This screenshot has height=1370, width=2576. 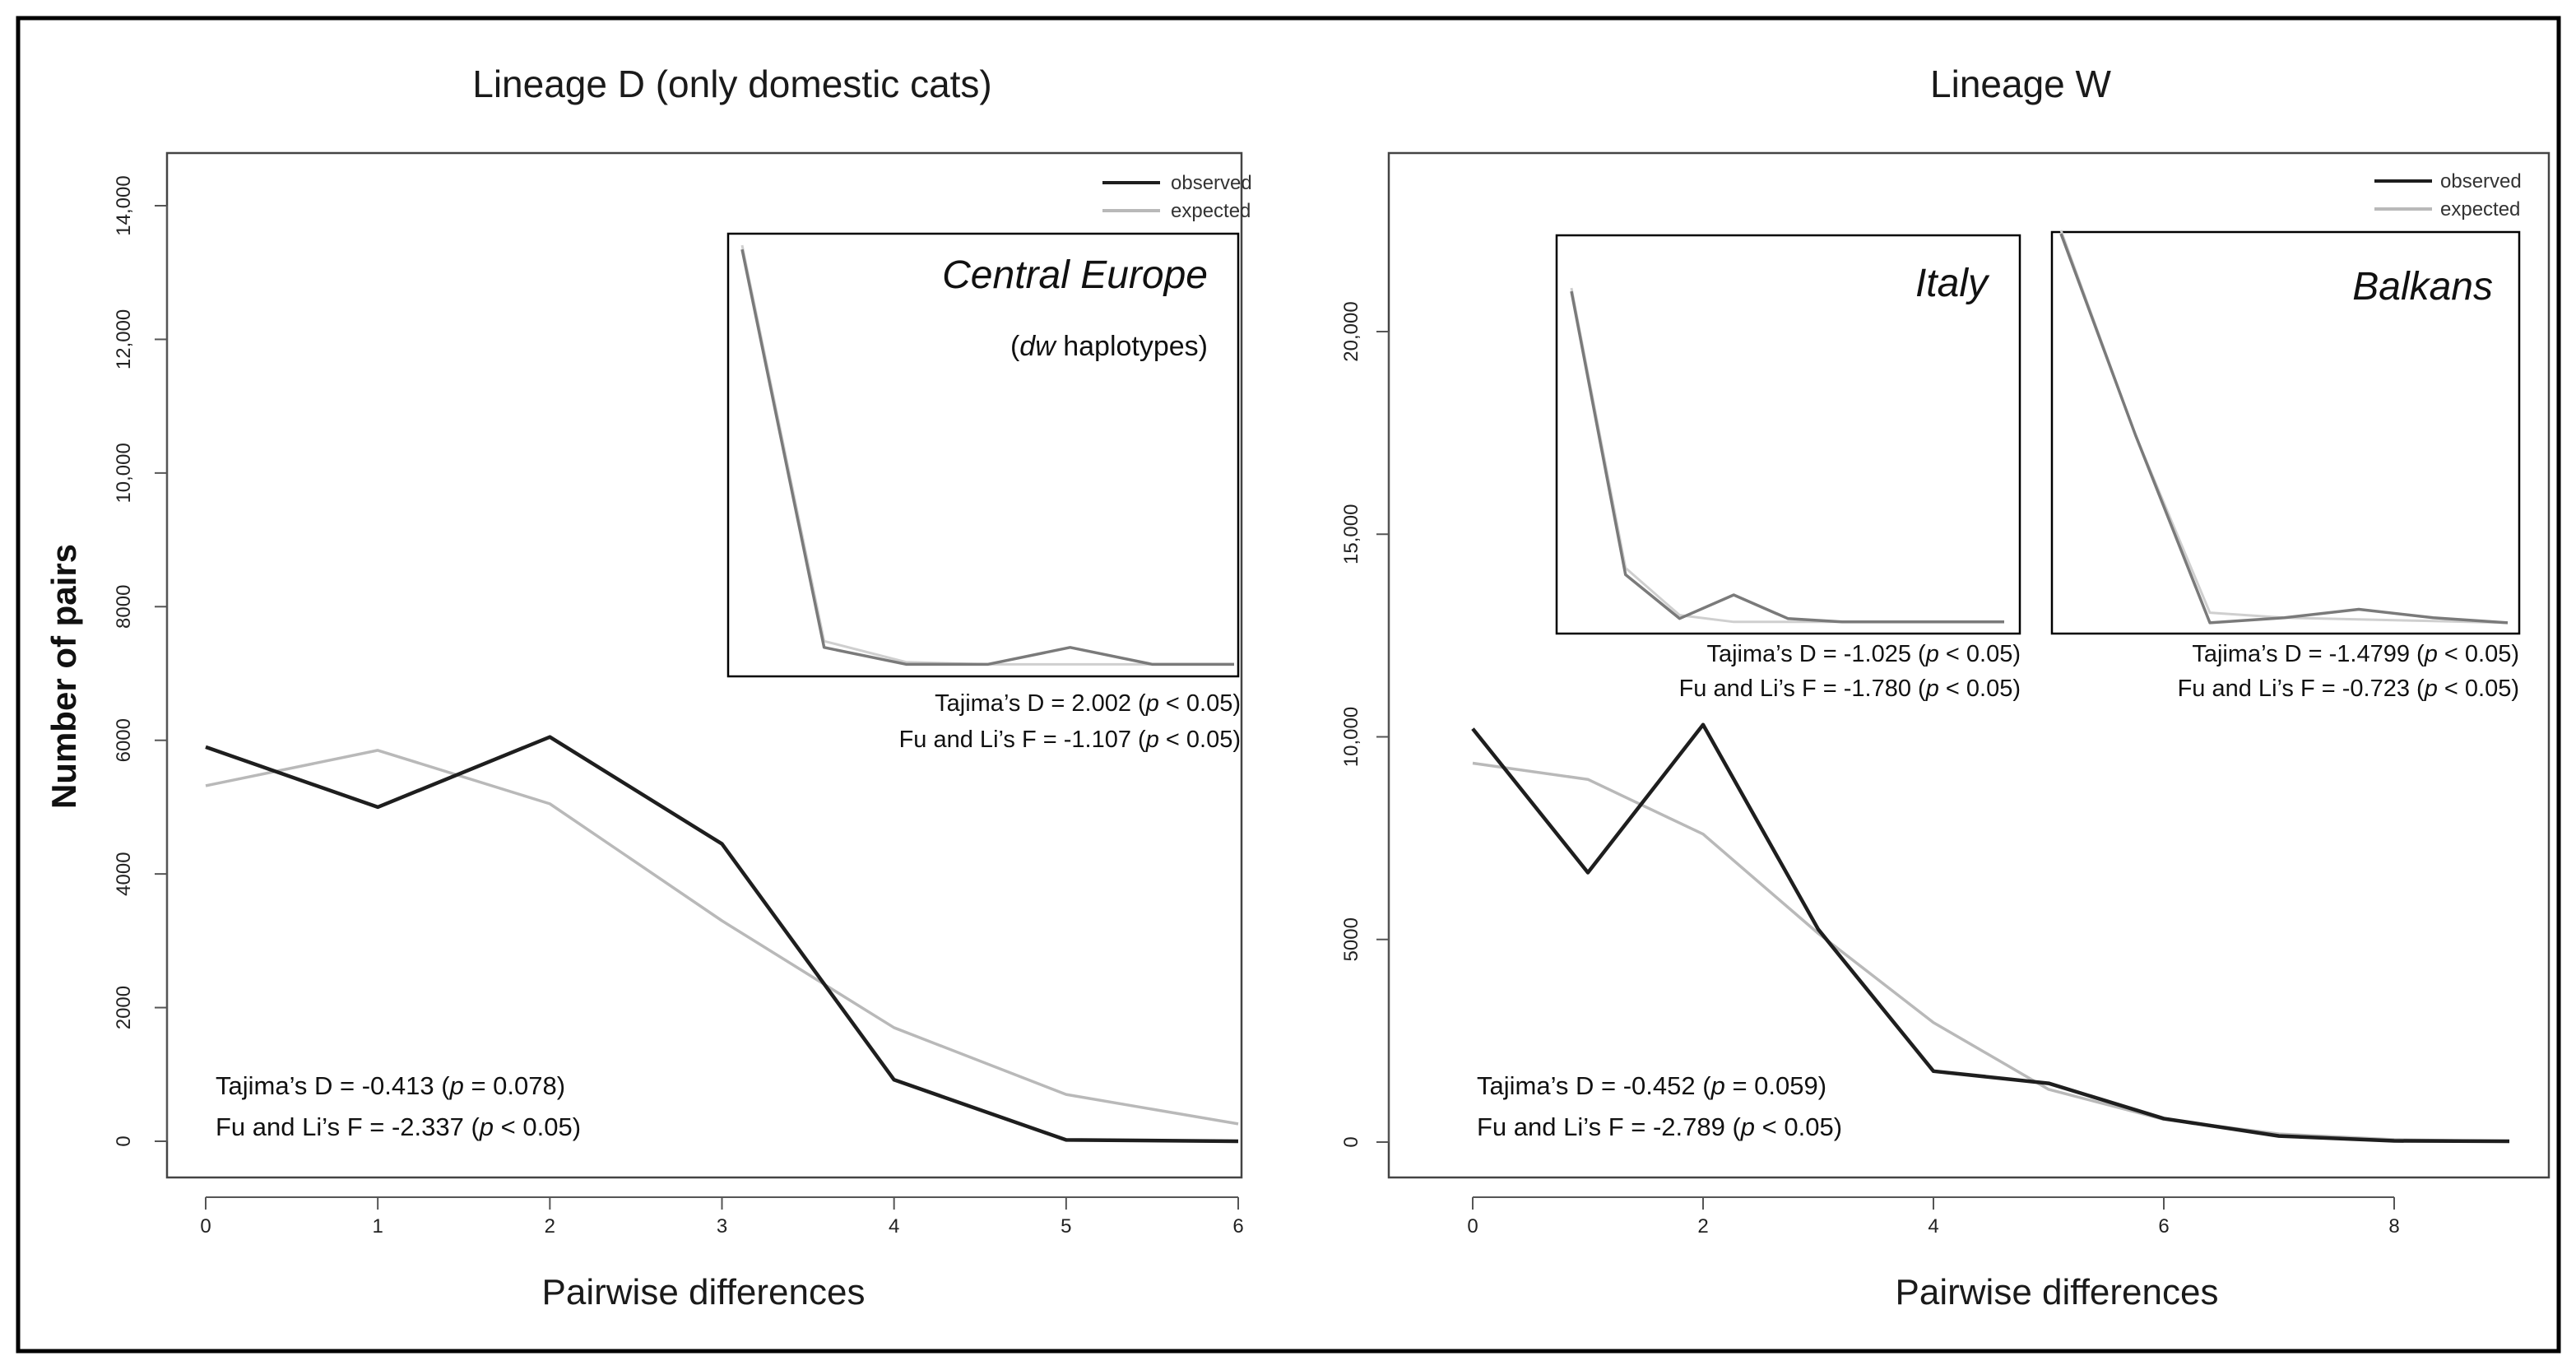 What do you see at coordinates (1775, 1085) in the screenshot?
I see `right-tajima-tail: = 0.059)` at bounding box center [1775, 1085].